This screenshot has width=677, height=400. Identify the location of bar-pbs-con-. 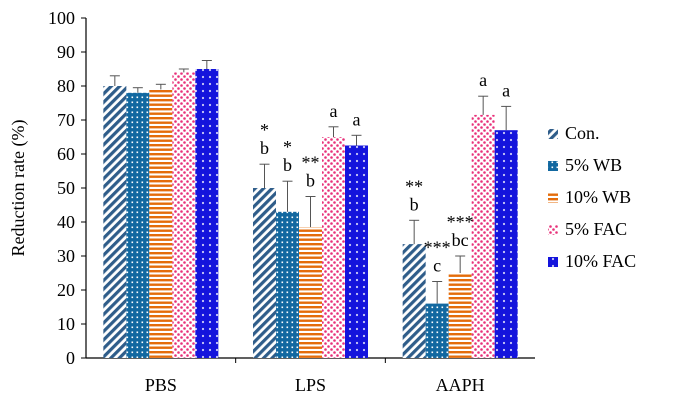
(115, 222).